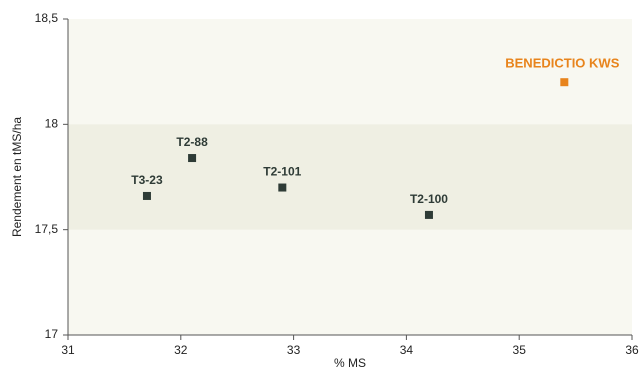 The width and height of the screenshot is (642, 367). I want to click on x-axis-title: % MS, so click(350, 361).